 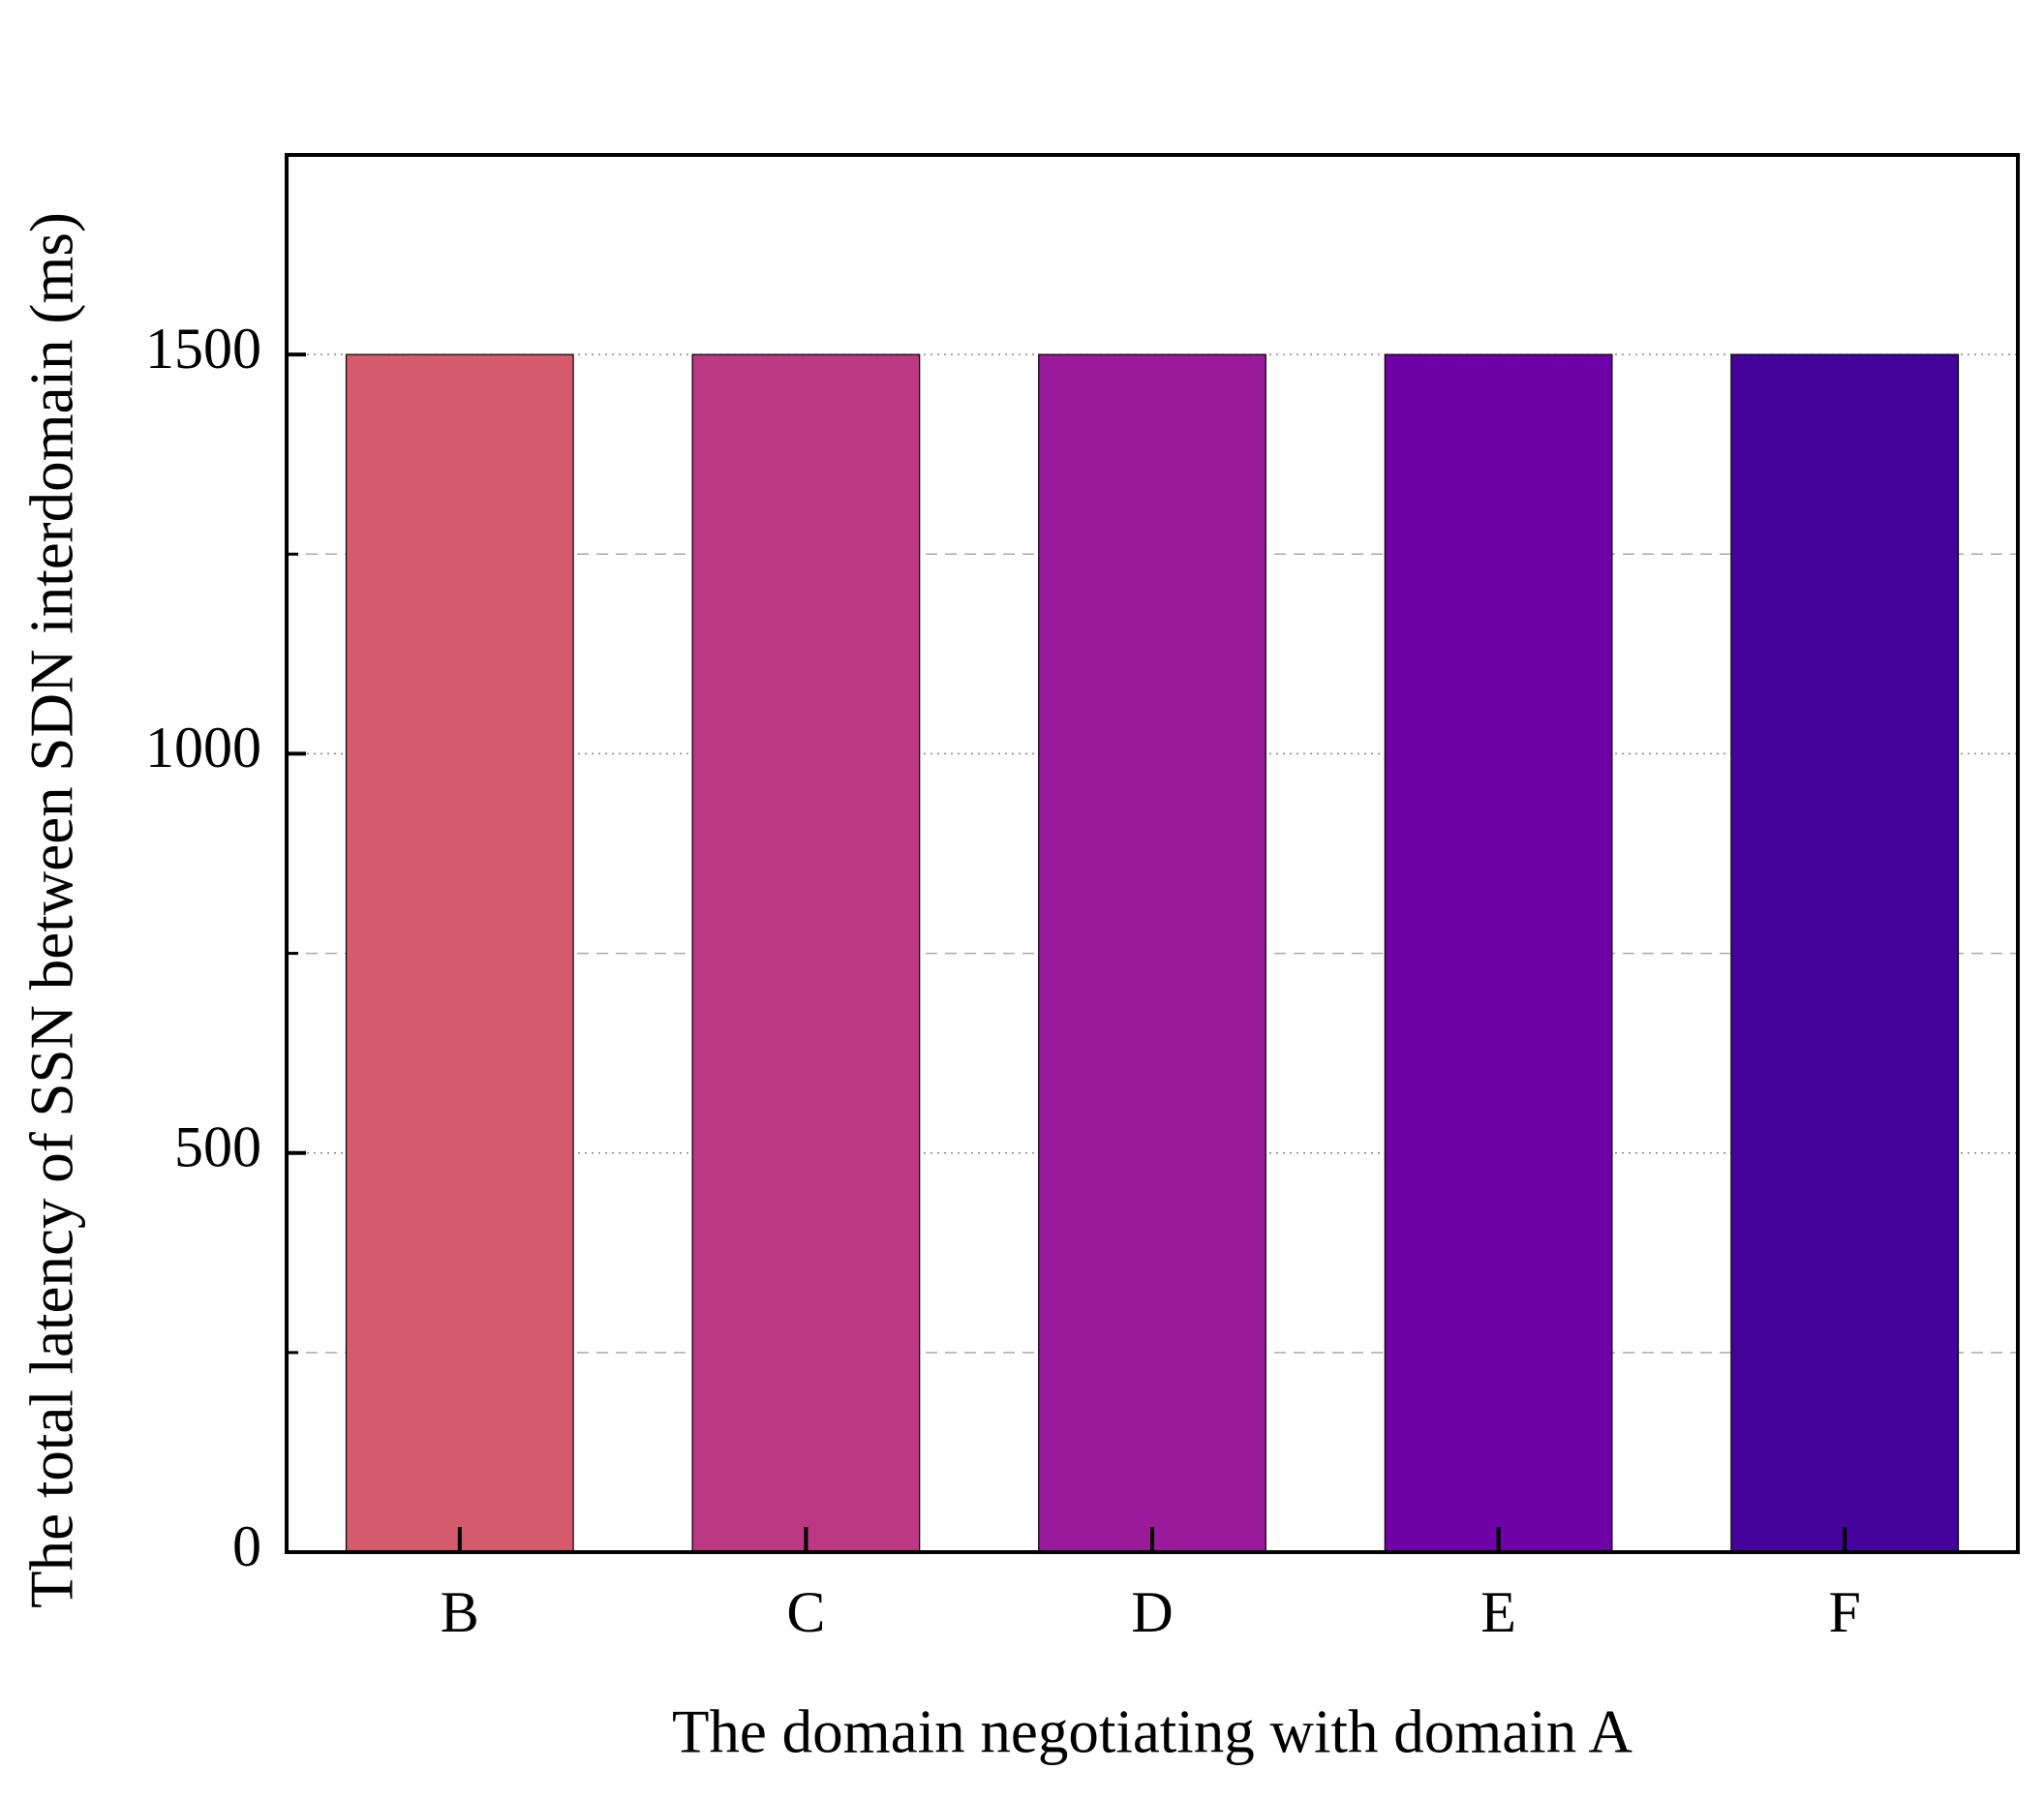 What do you see at coordinates (203, 349) in the screenshot?
I see `y-tick-label: 1500` at bounding box center [203, 349].